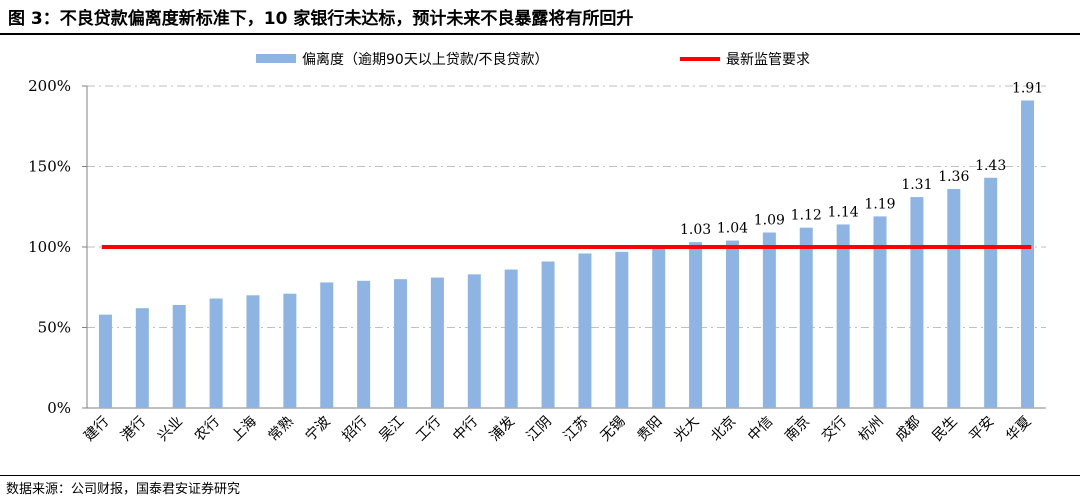 The height and width of the screenshot is (504, 1080). What do you see at coordinates (879, 204) in the screenshot?
I see `data-label: 1.19` at bounding box center [879, 204].